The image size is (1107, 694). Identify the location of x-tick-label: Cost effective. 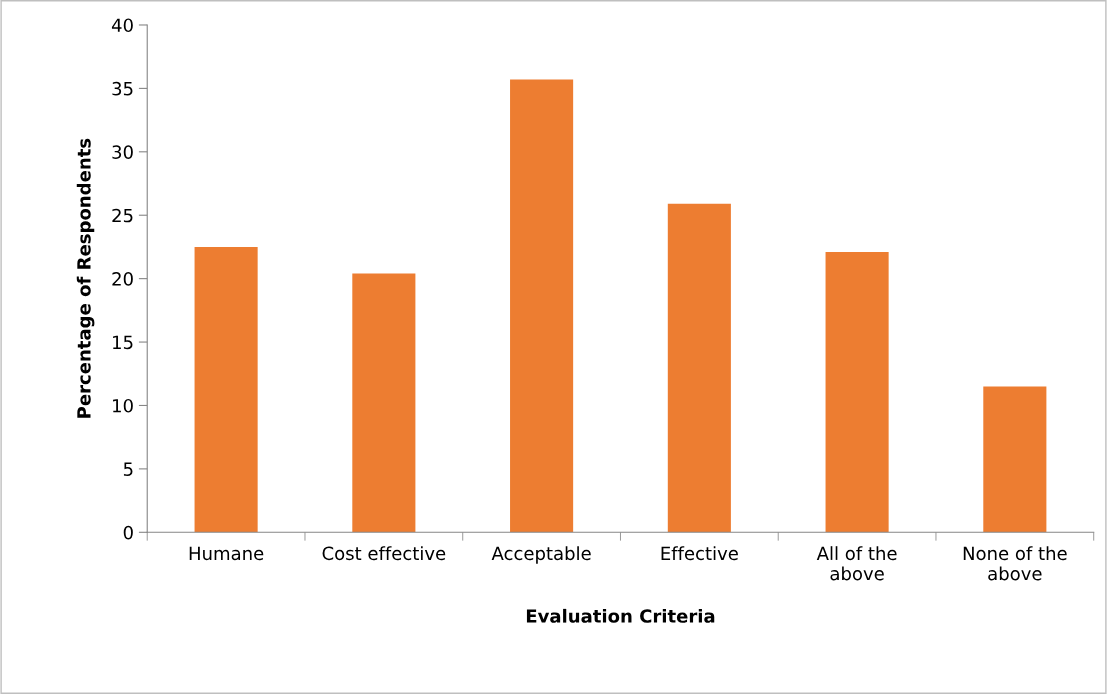
(384, 553).